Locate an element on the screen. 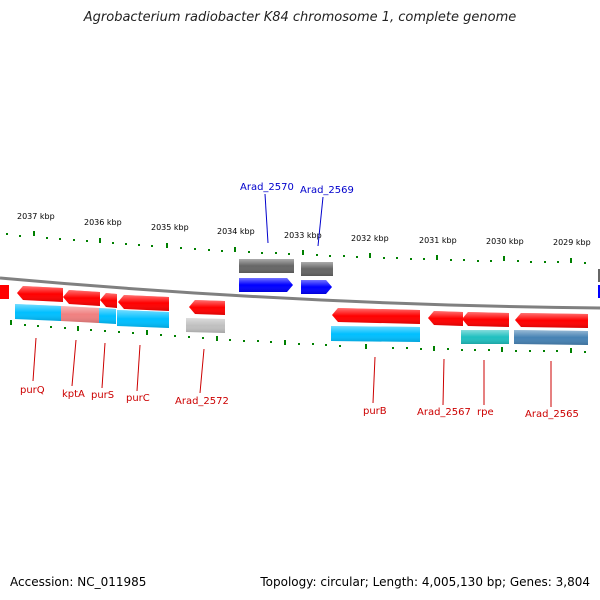  upper-tick-track is located at coordinates (296, 247).